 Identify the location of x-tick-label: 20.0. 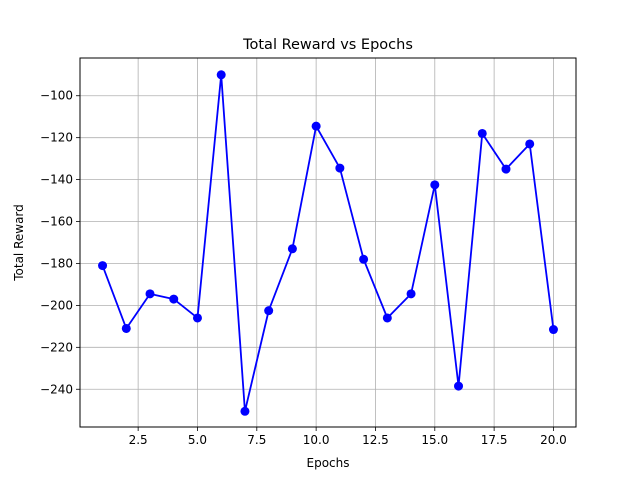
(553, 440).